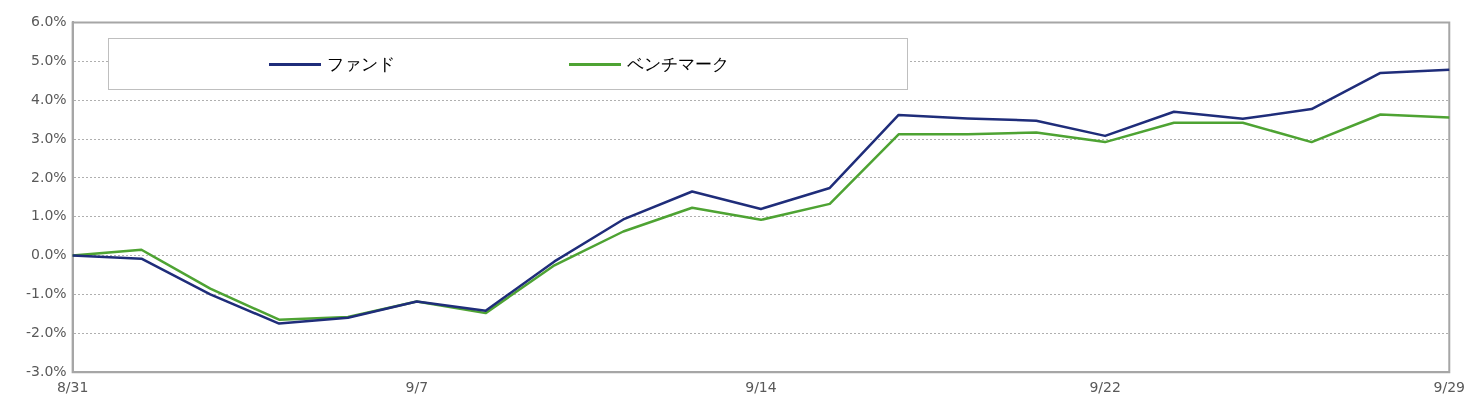  I want to click on y-tick-label: 1.0%, so click(49, 215).